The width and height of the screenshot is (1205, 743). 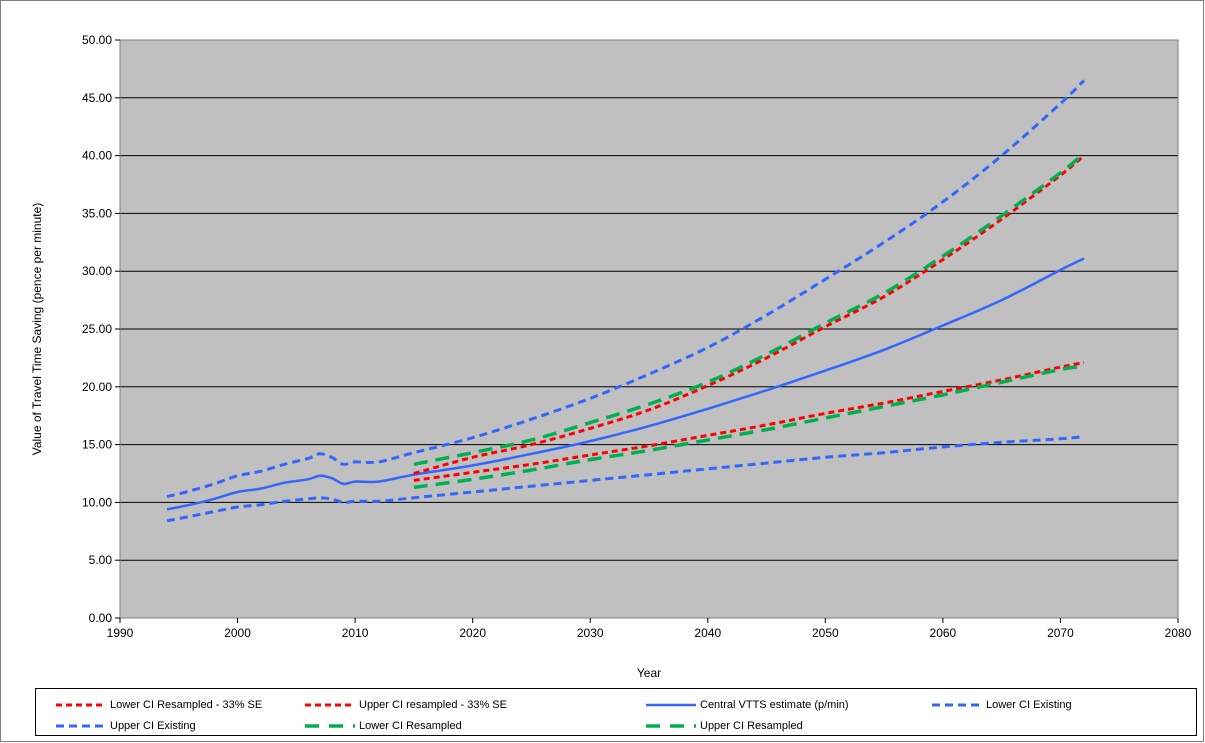 I want to click on y-tick-label: 30.00, so click(x=97, y=271).